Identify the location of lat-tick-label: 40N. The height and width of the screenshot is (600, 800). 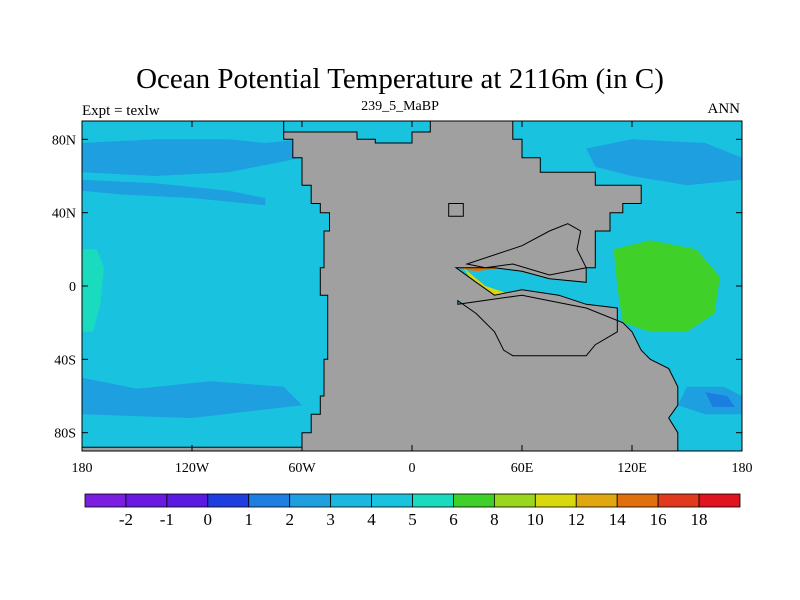
(64, 214).